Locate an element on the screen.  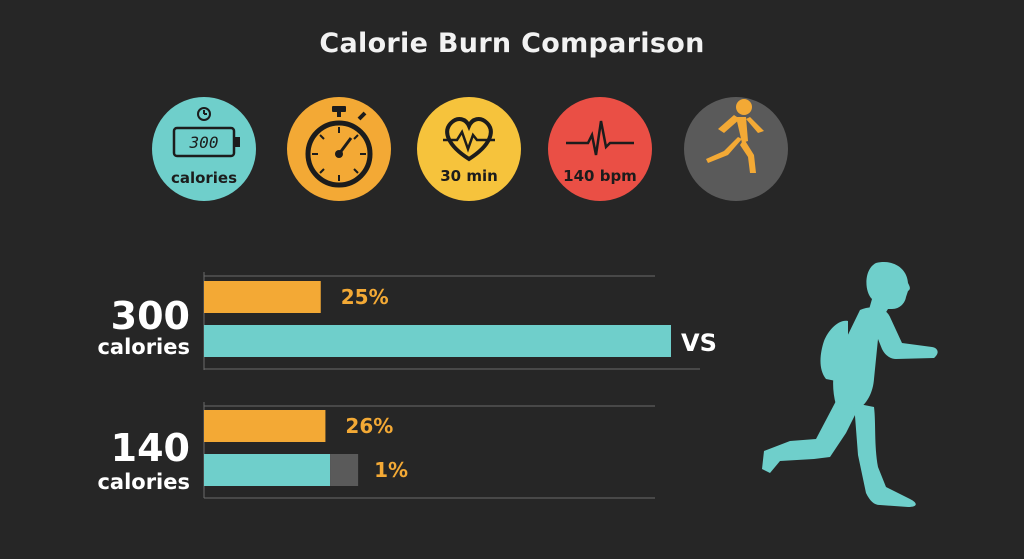
chart-title: Calorie Burn Comparison is located at coordinates (512, 43).